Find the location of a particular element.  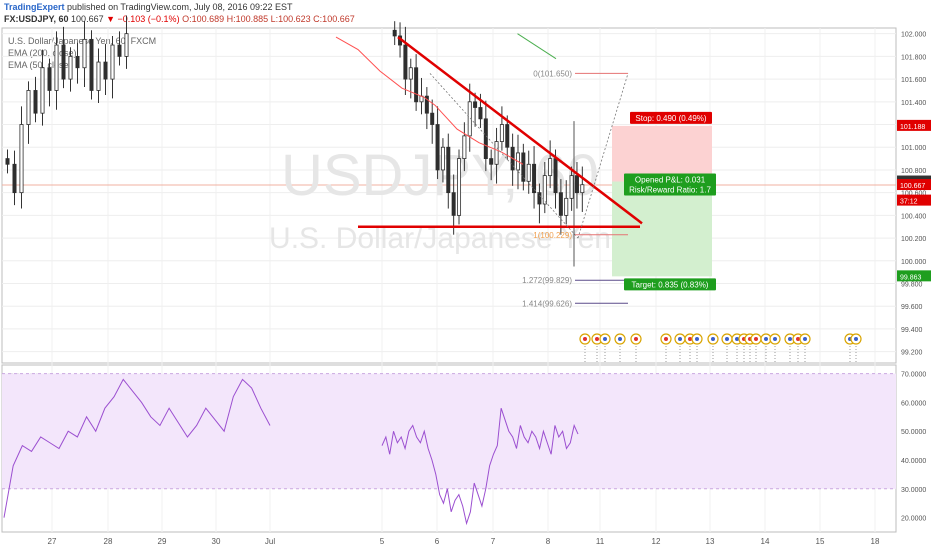

target-zone is located at coordinates (662, 229).